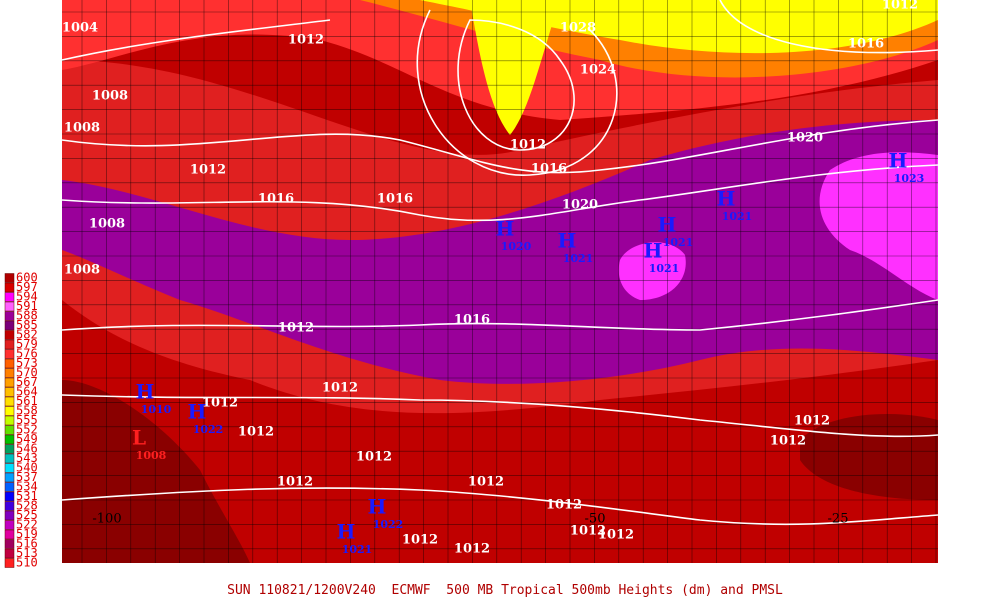  I want to click on isobar-label: 1020, so click(580, 205).